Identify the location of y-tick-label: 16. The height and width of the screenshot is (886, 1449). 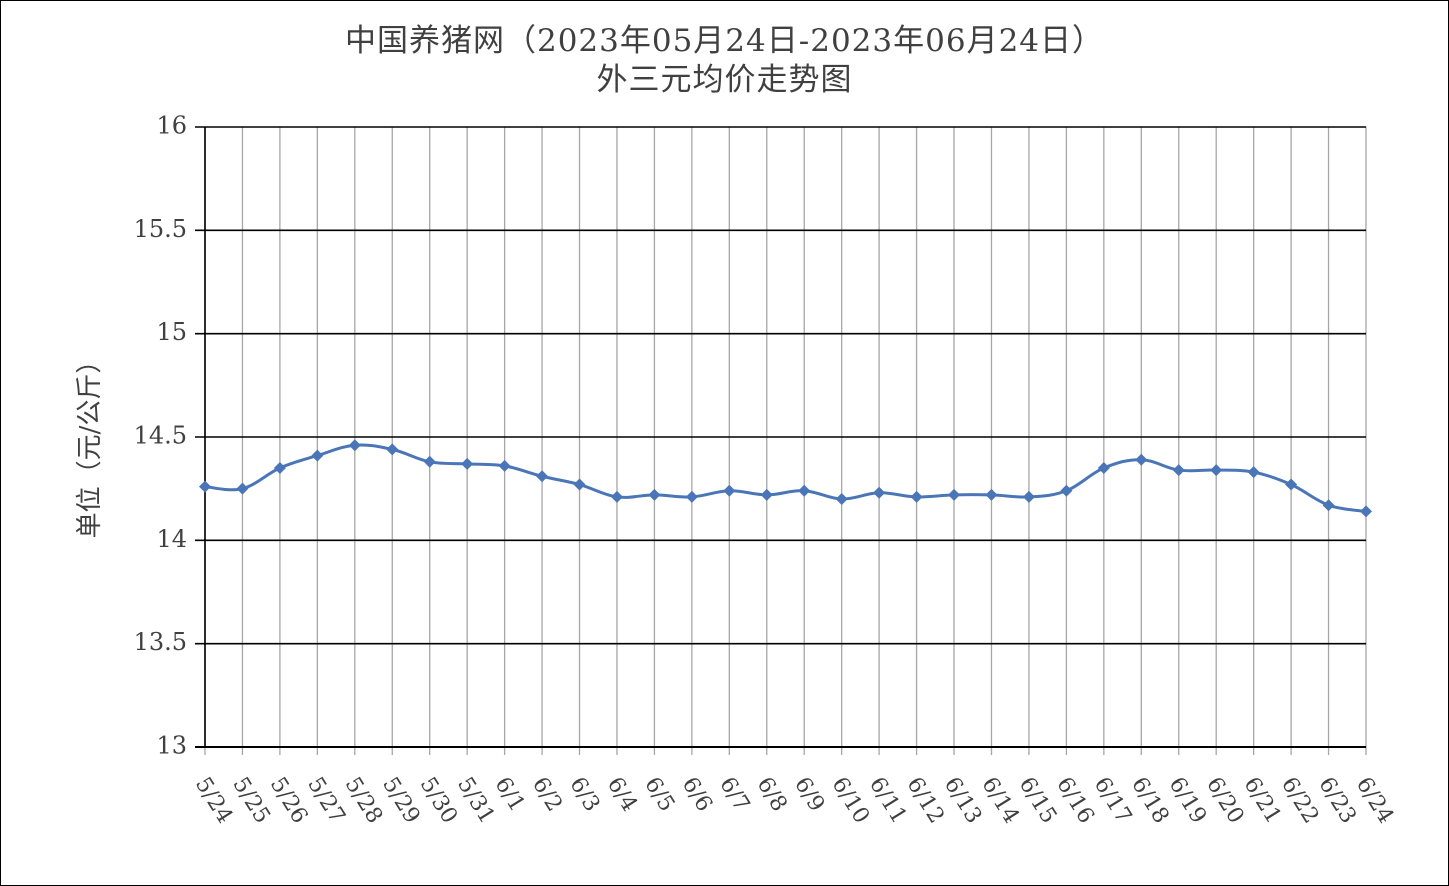
(171, 126).